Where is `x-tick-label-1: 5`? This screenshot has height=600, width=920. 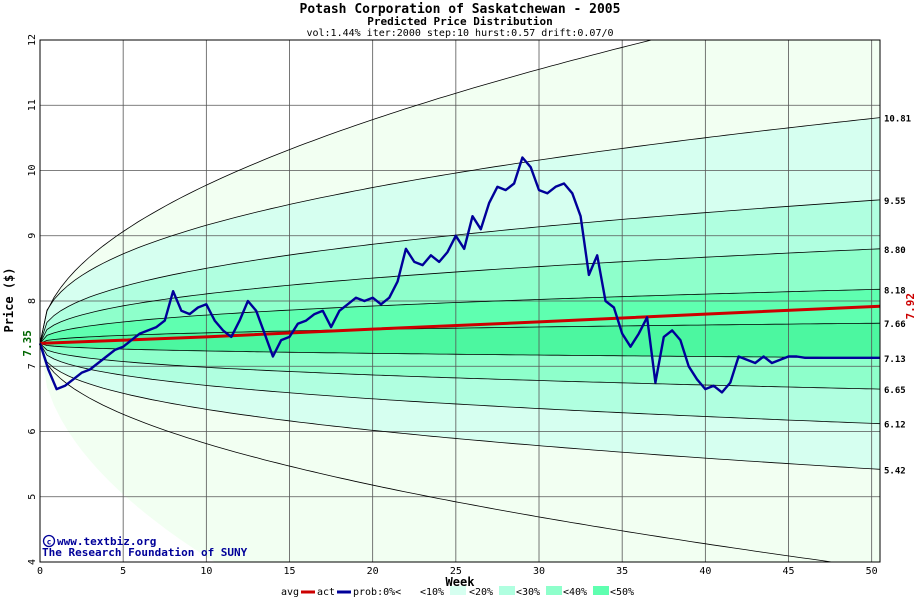
x-tick-label-1: 5 is located at coordinates (123, 571).